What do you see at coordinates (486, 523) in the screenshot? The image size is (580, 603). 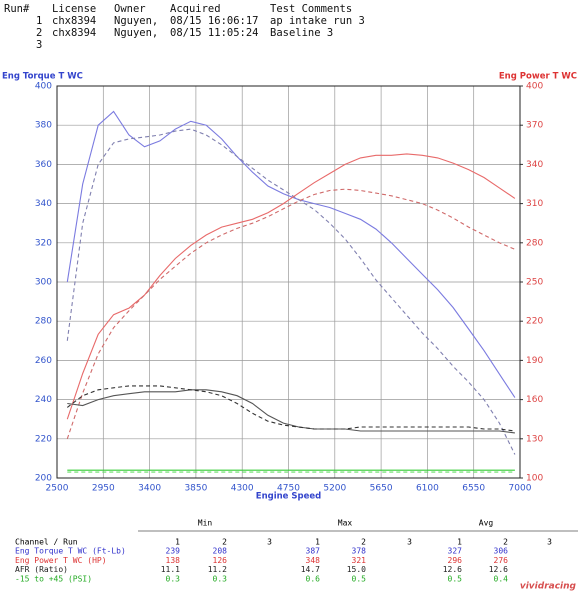 I see `group-header: Avg` at bounding box center [486, 523].